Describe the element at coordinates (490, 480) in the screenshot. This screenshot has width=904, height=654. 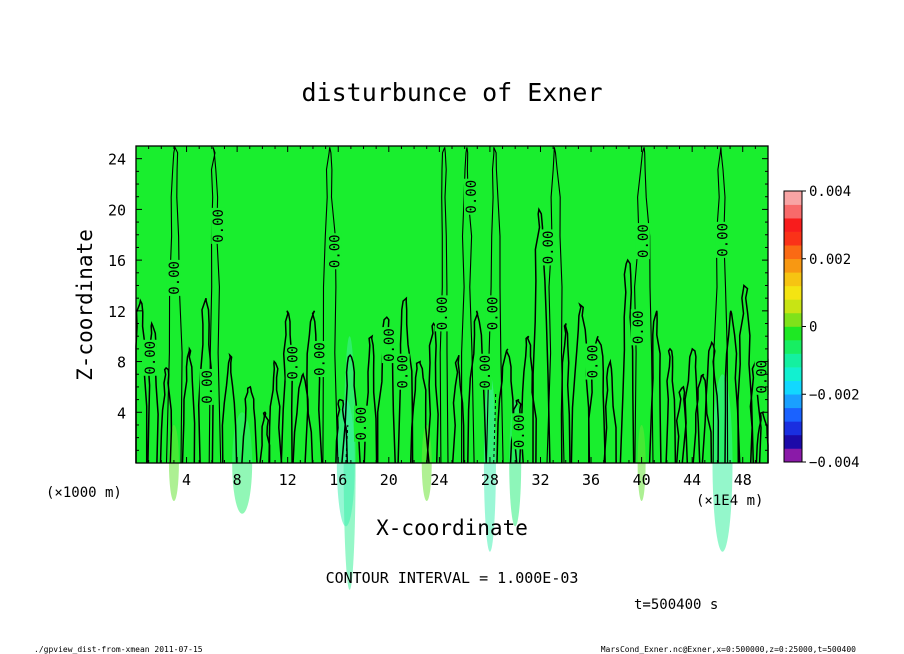
I see `x-tick-label: 28` at that location.